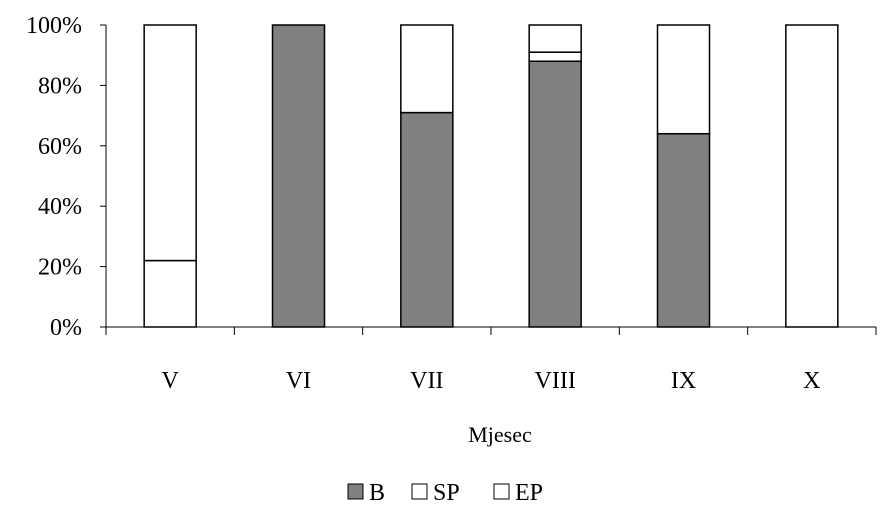  Describe the element at coordinates (427, 69) in the screenshot. I see `bar-segment-ep-vii` at that location.